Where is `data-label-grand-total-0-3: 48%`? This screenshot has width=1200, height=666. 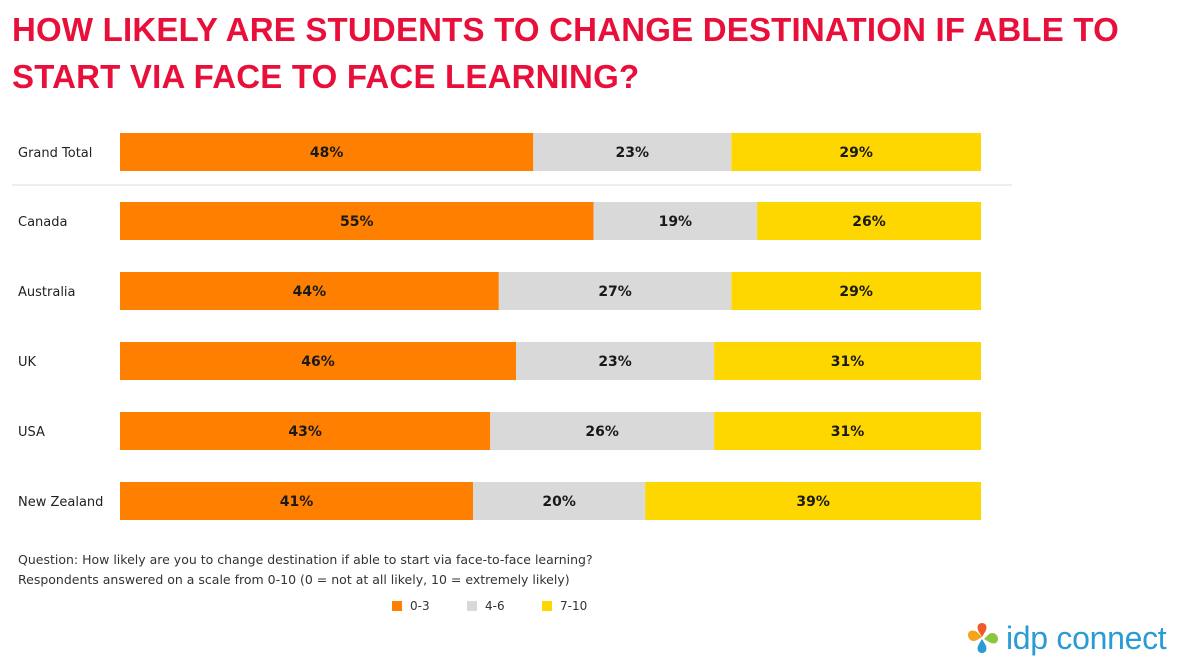 data-label-grand-total-0-3: 48% is located at coordinates (327, 153).